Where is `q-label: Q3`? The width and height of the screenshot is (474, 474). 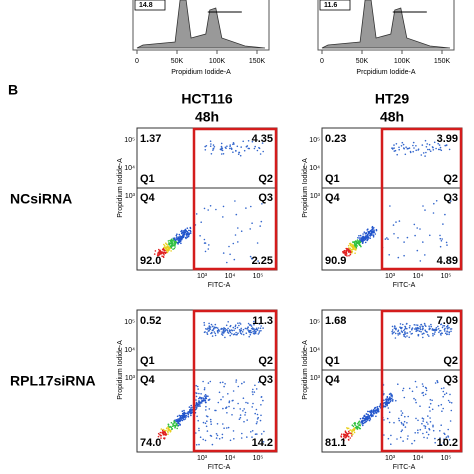
q-label: Q3 is located at coordinates (265, 198).